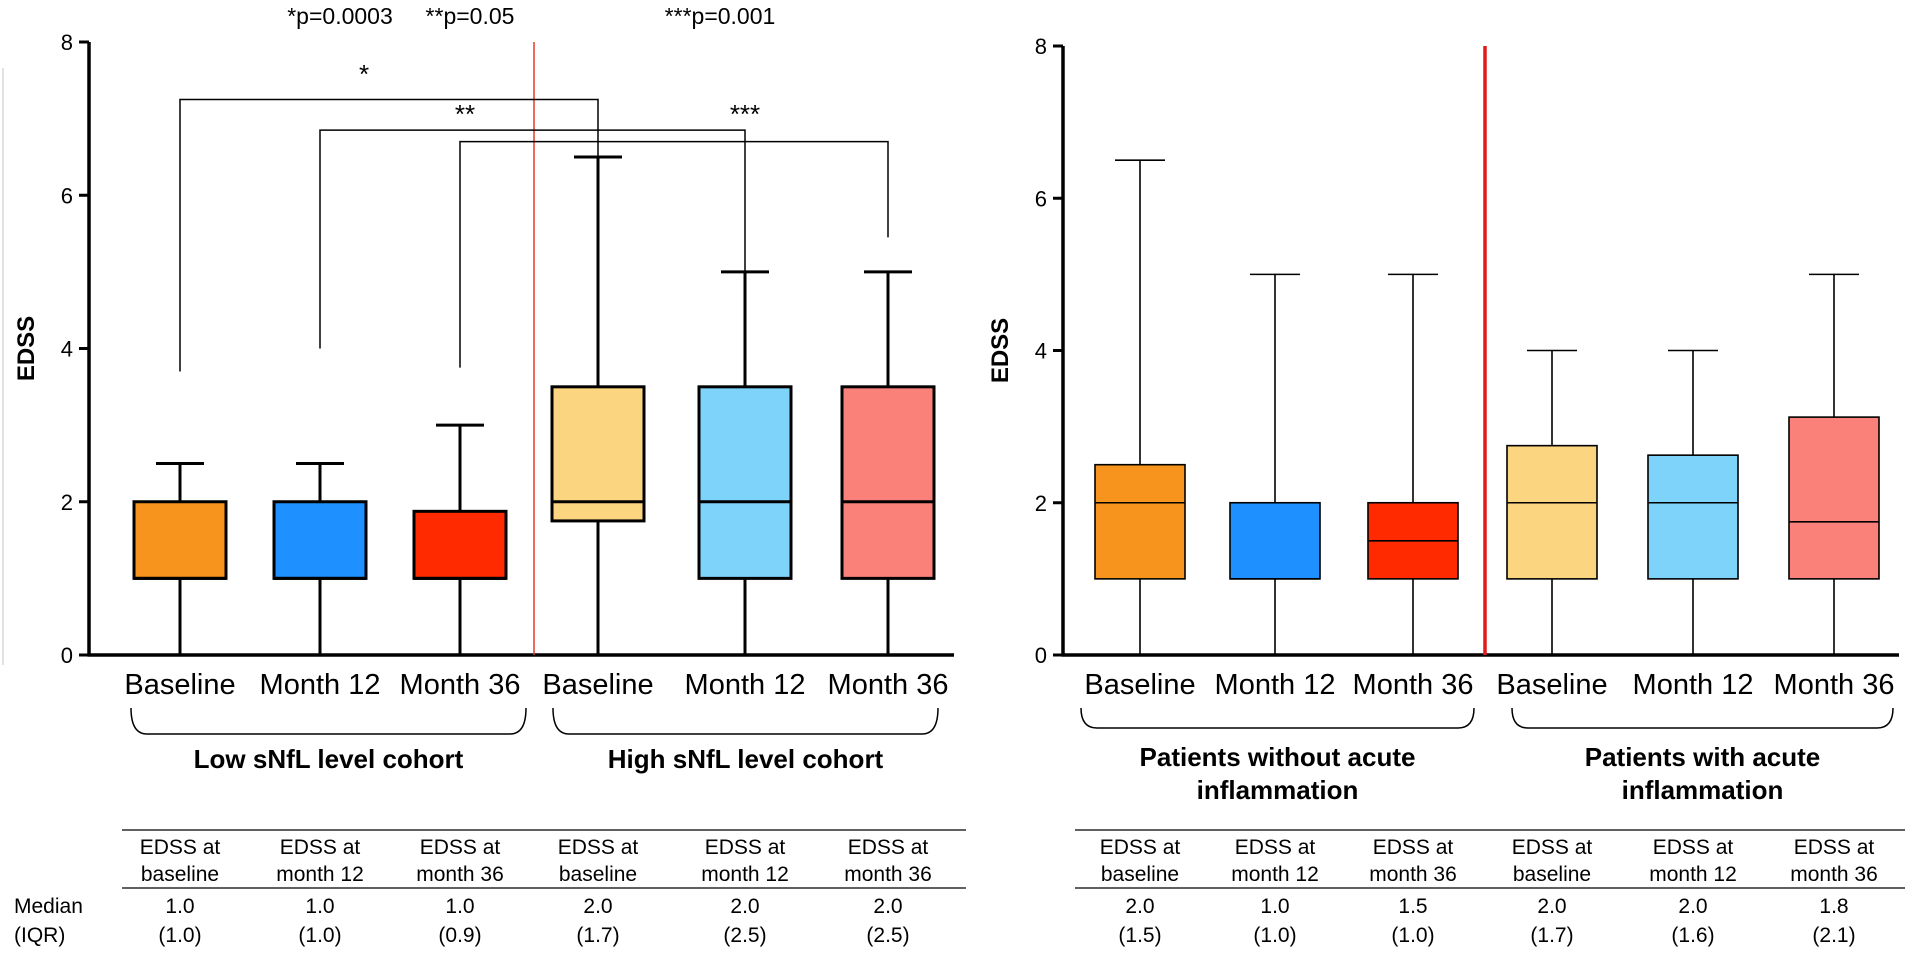  What do you see at coordinates (364, 74) in the screenshot?
I see `significance-star: *` at bounding box center [364, 74].